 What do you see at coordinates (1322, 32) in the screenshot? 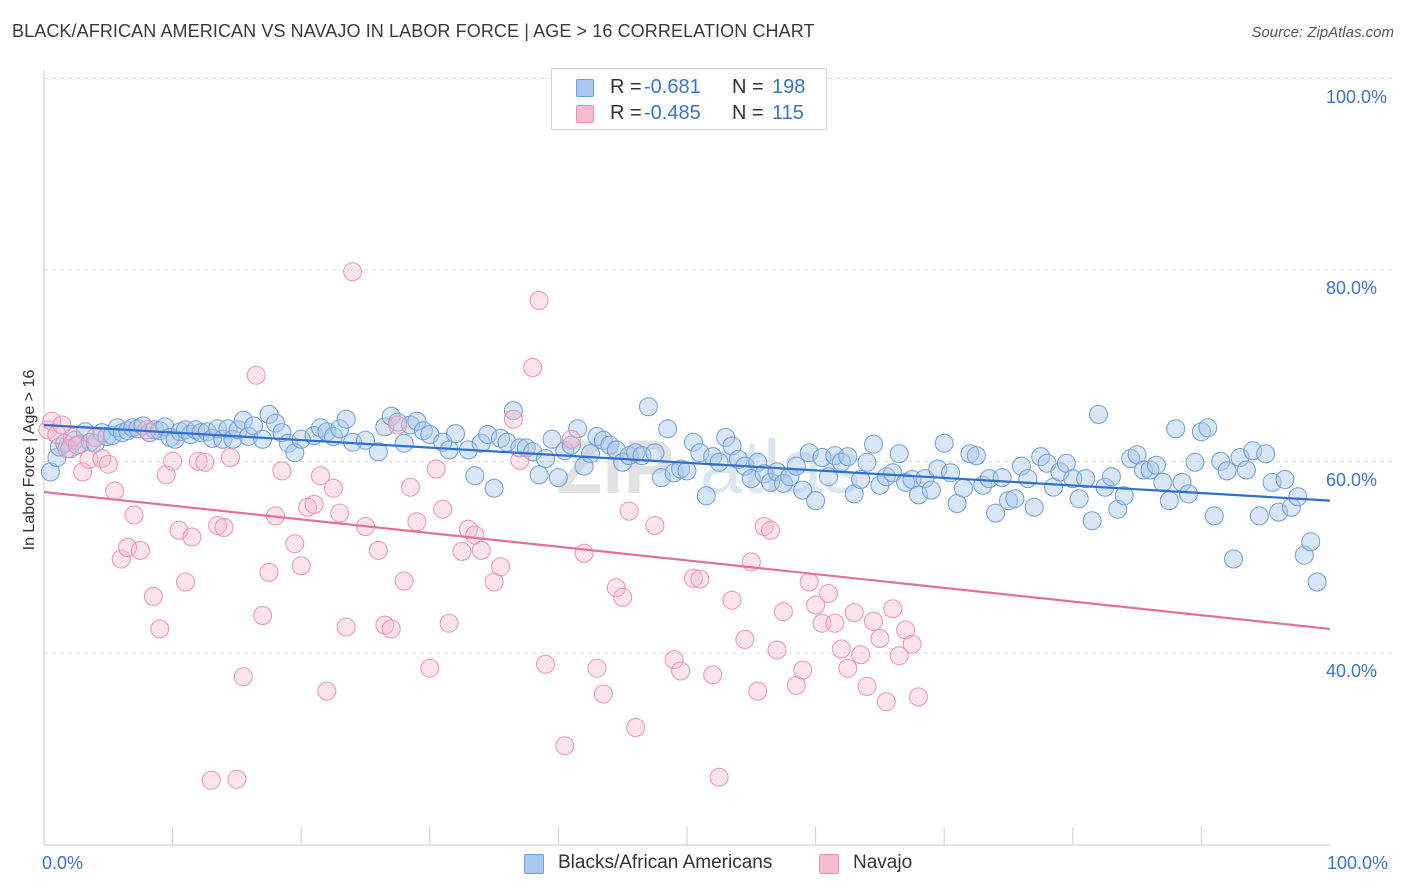
I see `source-label: Source: ZipAtlas.com` at bounding box center [1322, 32].